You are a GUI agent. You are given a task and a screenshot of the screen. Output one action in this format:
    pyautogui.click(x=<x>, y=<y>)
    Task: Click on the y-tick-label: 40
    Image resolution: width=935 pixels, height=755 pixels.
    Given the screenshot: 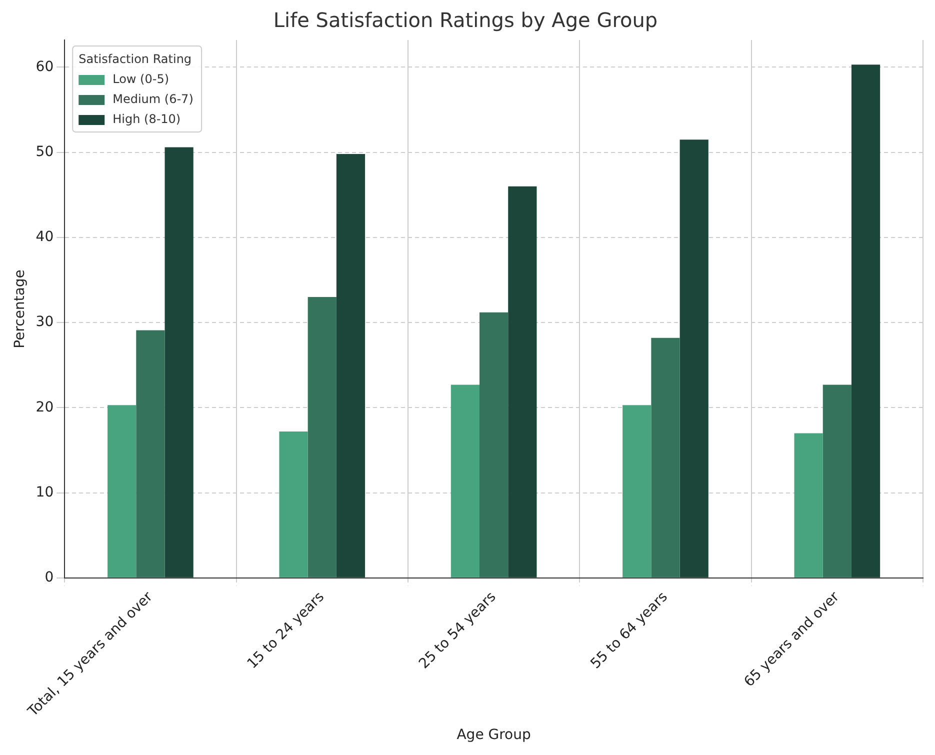 What is the action you would take?
    pyautogui.click(x=45, y=237)
    